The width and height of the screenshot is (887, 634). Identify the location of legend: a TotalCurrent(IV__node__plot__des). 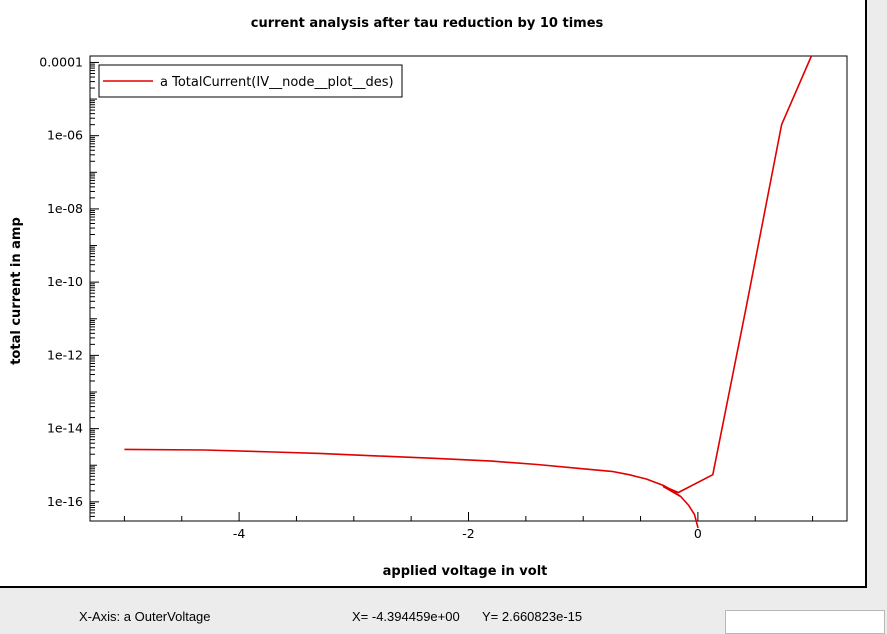
(250, 81).